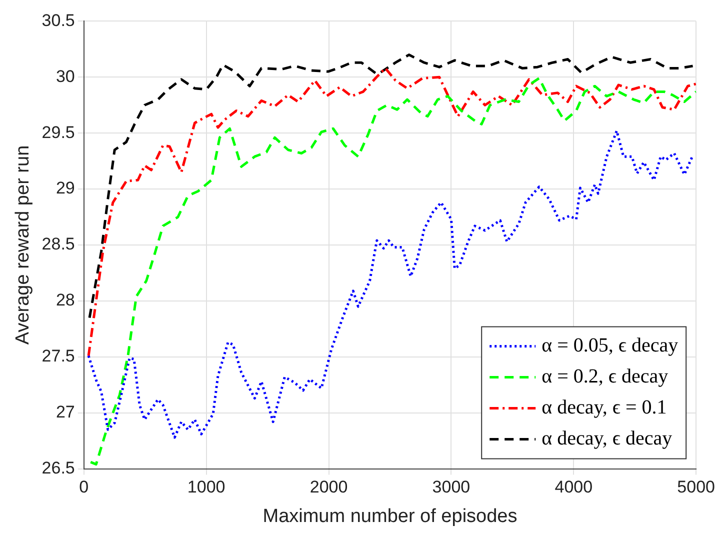 This screenshot has width=726, height=540. What do you see at coordinates (604, 407) in the screenshot?
I see `legend-label: α decay, ϵ = 0.1` at bounding box center [604, 407].